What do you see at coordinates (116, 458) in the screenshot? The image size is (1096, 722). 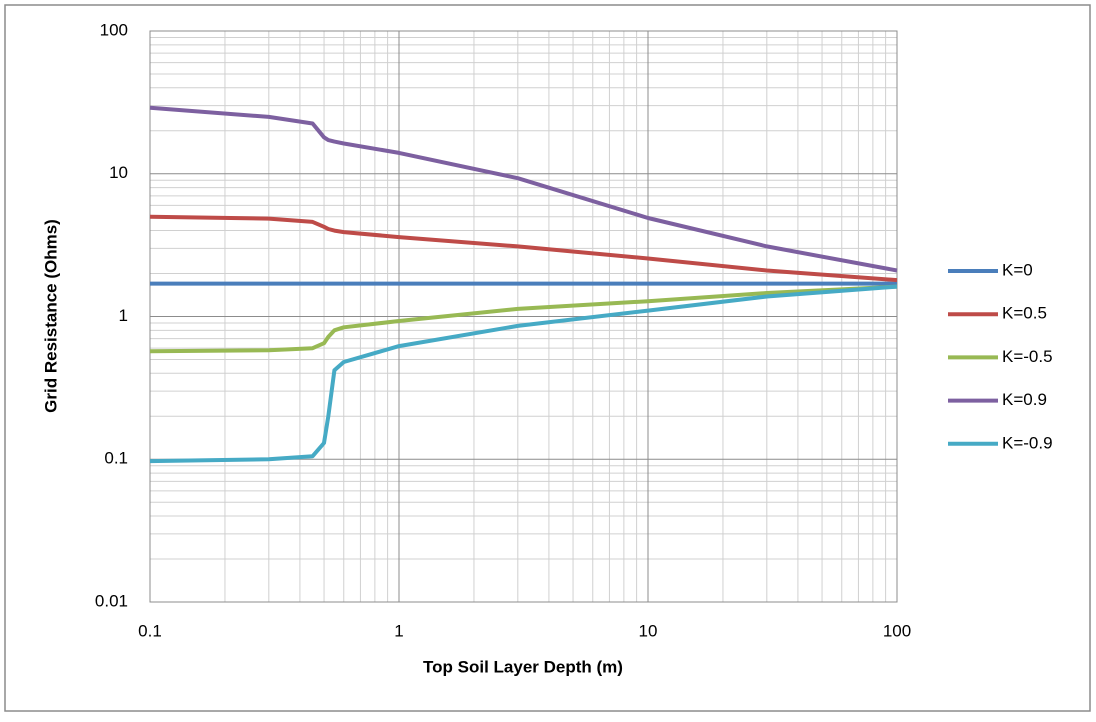 I see `y-tick-label: 0.1` at bounding box center [116, 458].